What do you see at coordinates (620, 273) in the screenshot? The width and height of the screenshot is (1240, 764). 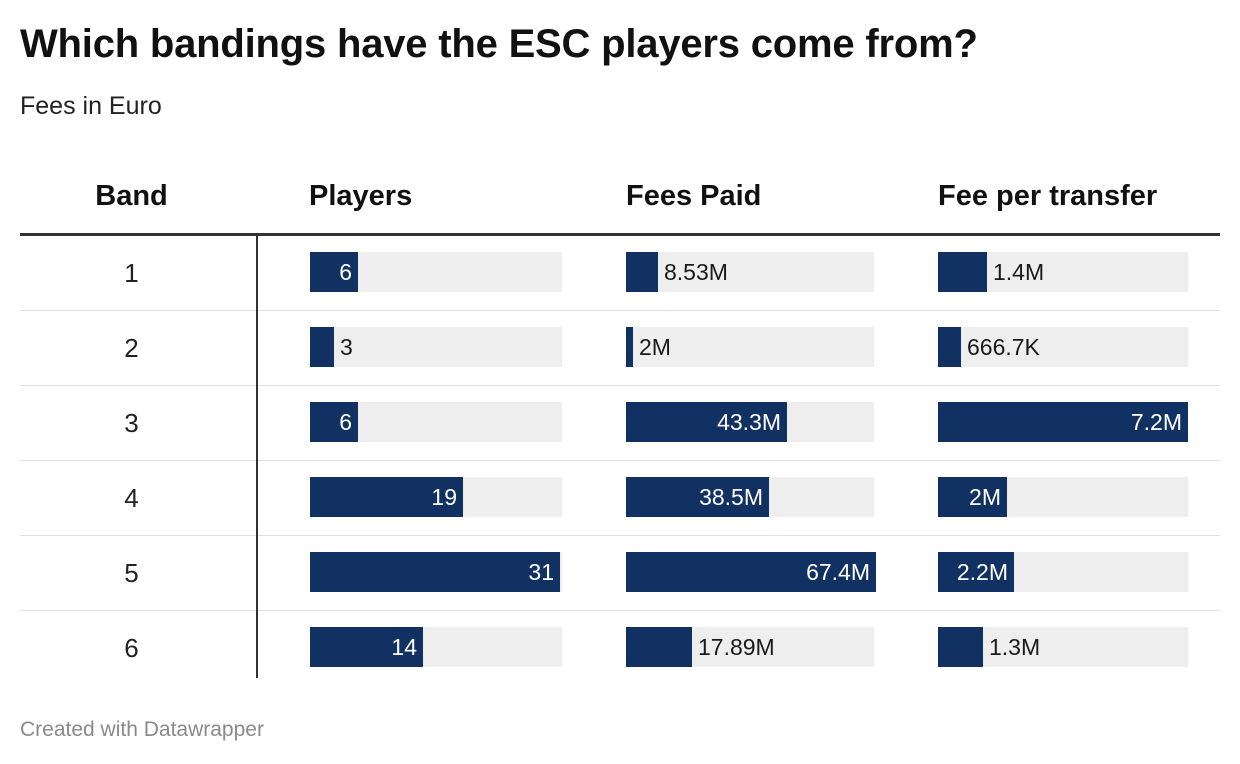 I see `table-row: 1 6 8.53M 1.4M` at bounding box center [620, 273].